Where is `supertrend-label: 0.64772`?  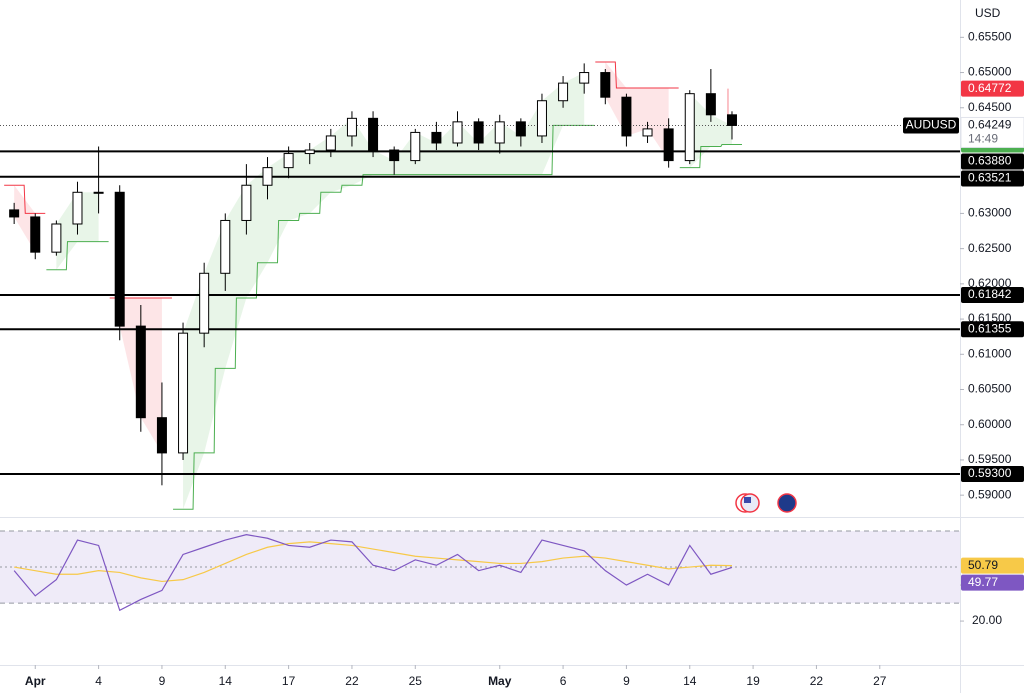 supertrend-label: 0.64772 is located at coordinates (990, 88).